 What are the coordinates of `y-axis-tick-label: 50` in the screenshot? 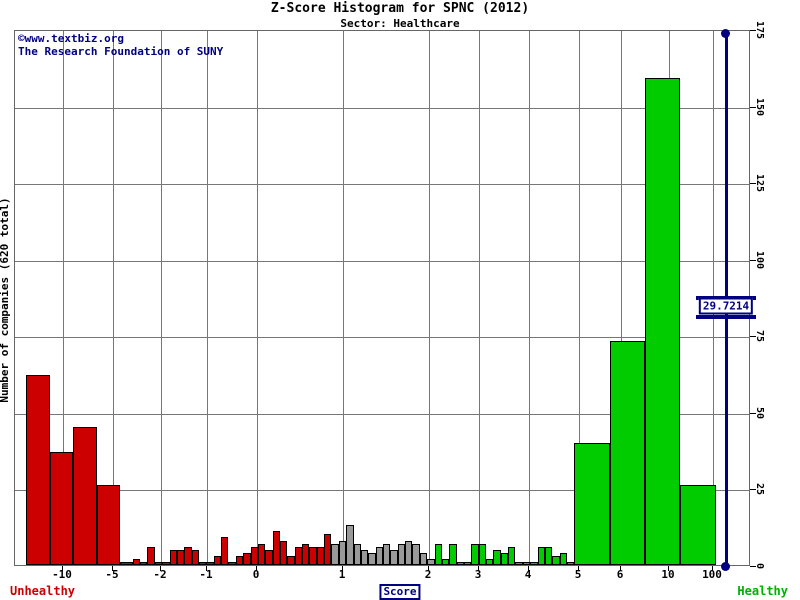 It's located at (759, 412).